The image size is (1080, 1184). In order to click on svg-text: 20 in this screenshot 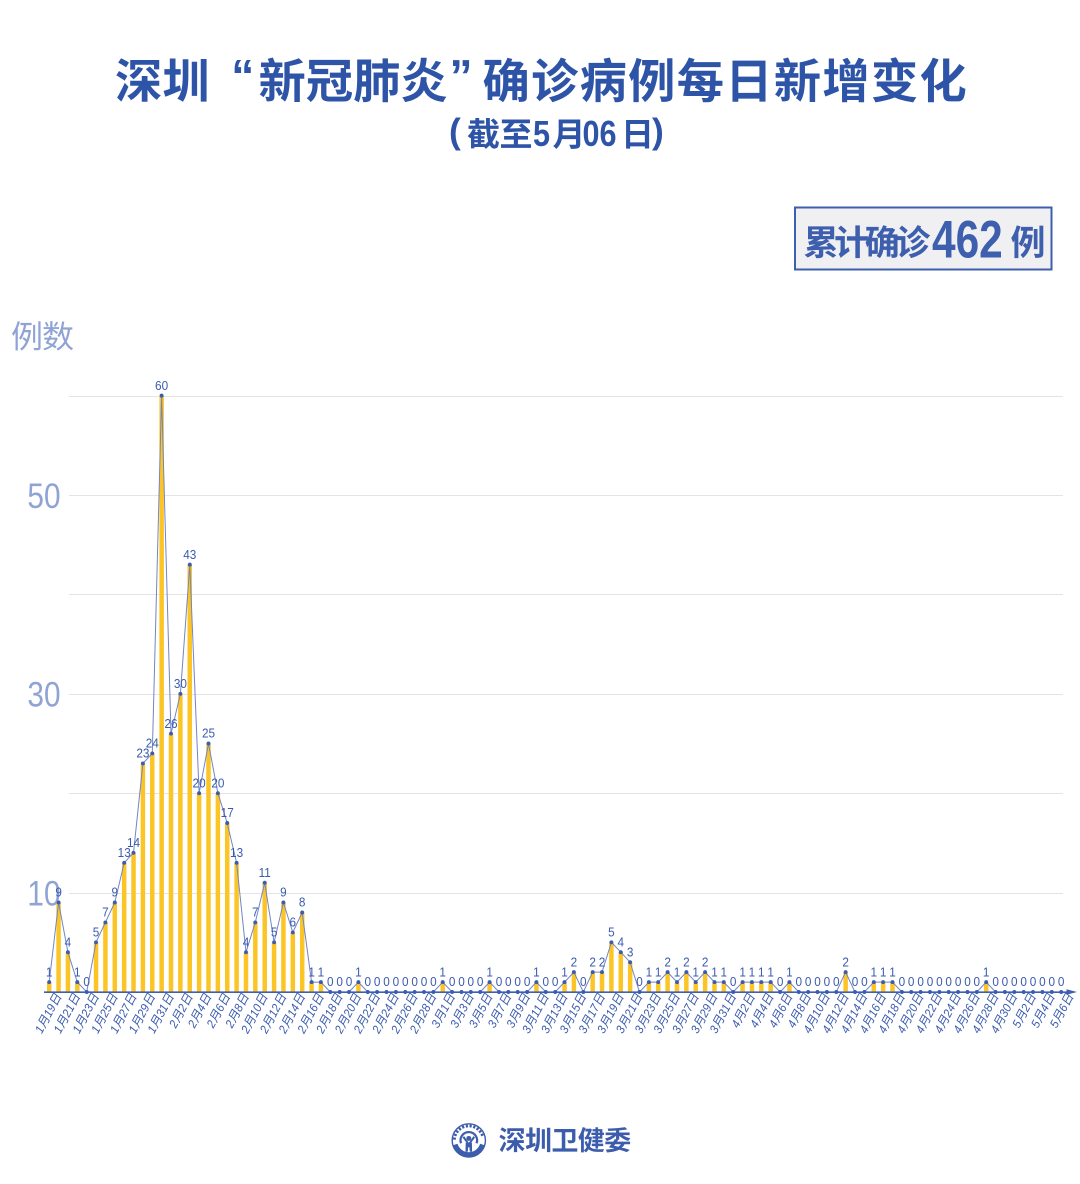, I will do `click(350, 1011)`.